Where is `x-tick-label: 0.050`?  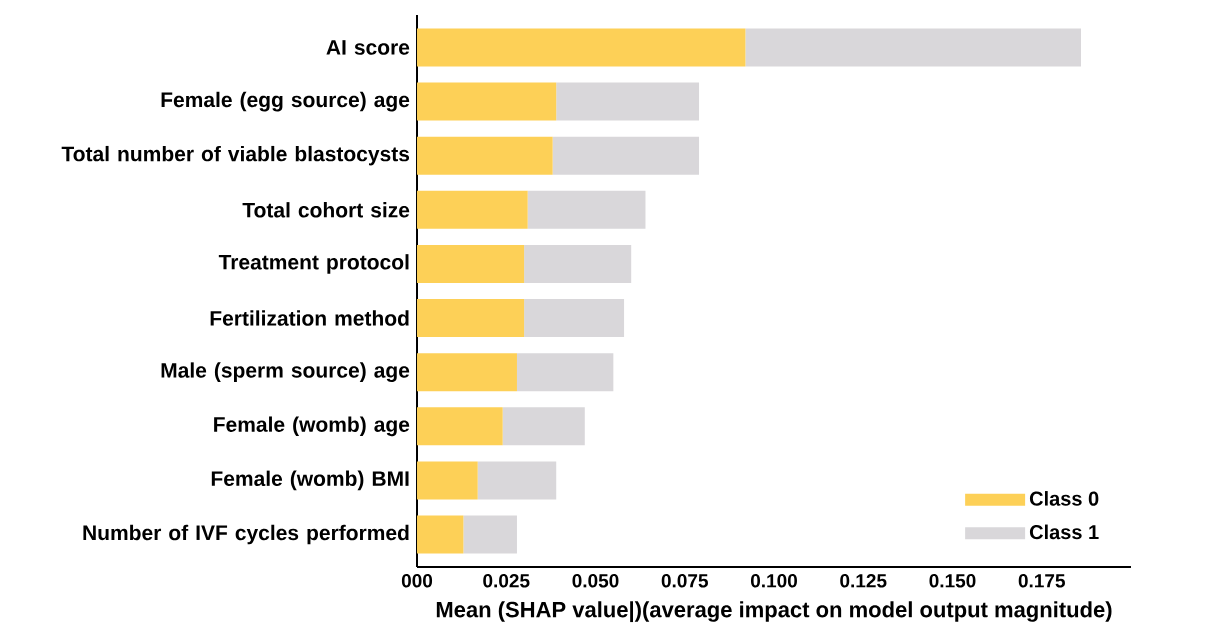 x-tick-label: 0.050 is located at coordinates (595, 581).